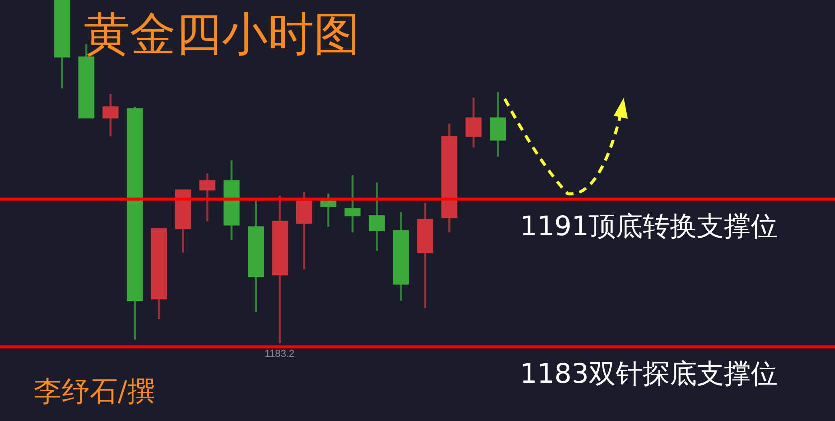 Image resolution: width=835 pixels, height=421 pixels. Describe the element at coordinates (95, 392) in the screenshot. I see `annotation: 李纾石/撰` at that location.